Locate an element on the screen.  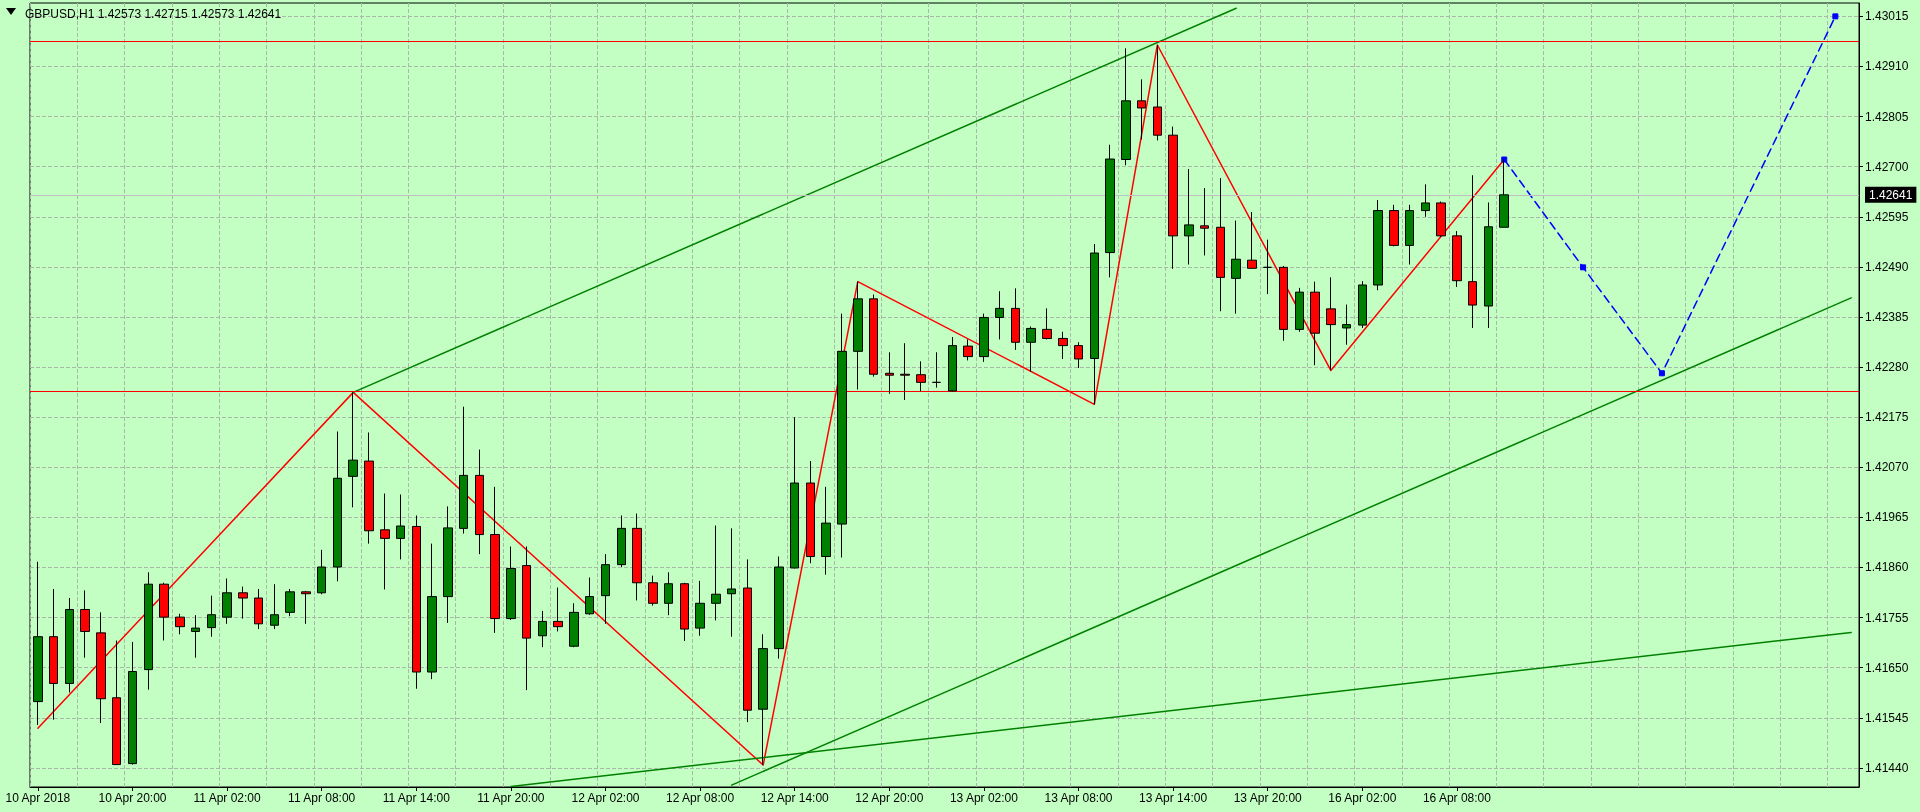
x-tick-label: 10 Apr 2018 is located at coordinates (38, 798).